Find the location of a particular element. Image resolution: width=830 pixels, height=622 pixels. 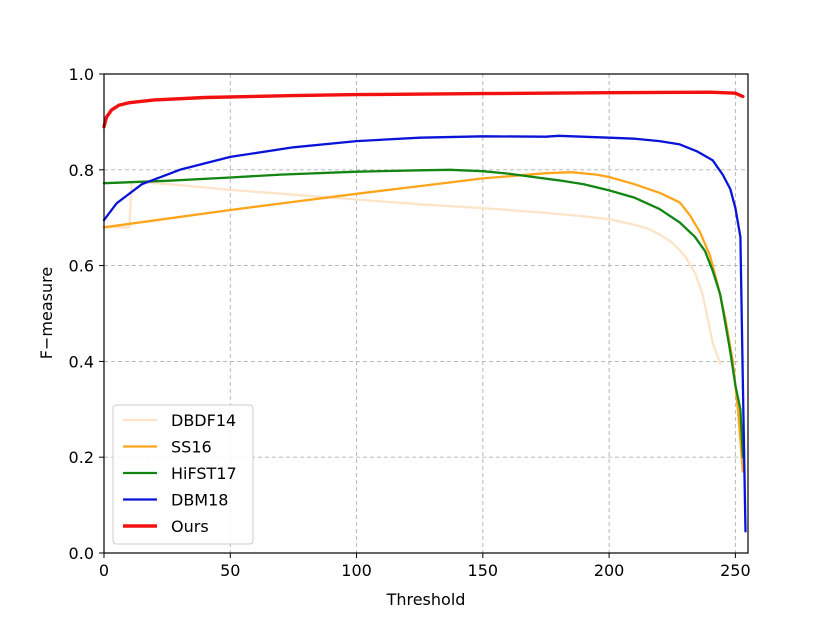

y-axis-label: F−measure is located at coordinates (46, 313).